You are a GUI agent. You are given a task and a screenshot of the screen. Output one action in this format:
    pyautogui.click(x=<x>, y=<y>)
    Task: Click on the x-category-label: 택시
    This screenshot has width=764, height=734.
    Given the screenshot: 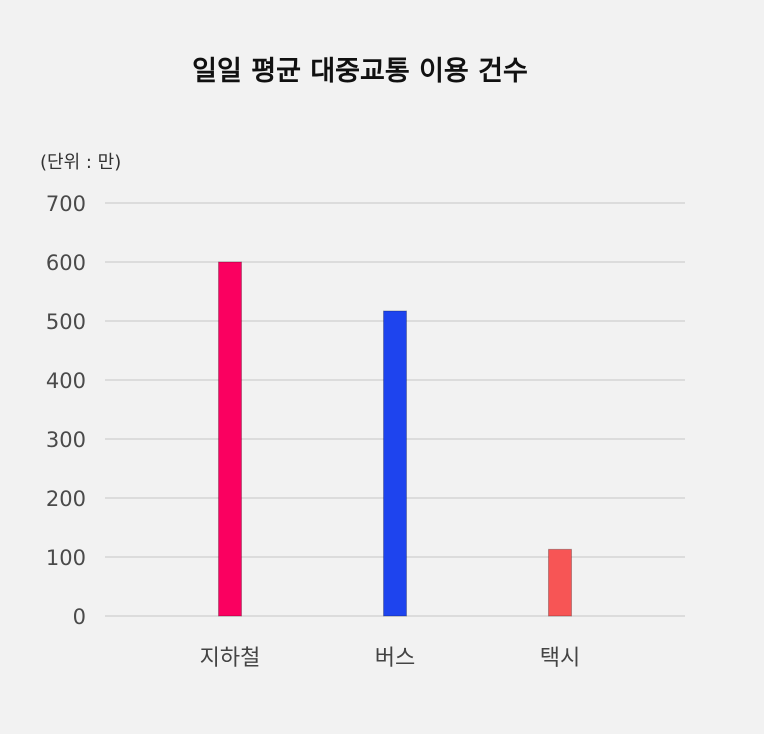 What is the action you would take?
    pyautogui.click(x=560, y=658)
    